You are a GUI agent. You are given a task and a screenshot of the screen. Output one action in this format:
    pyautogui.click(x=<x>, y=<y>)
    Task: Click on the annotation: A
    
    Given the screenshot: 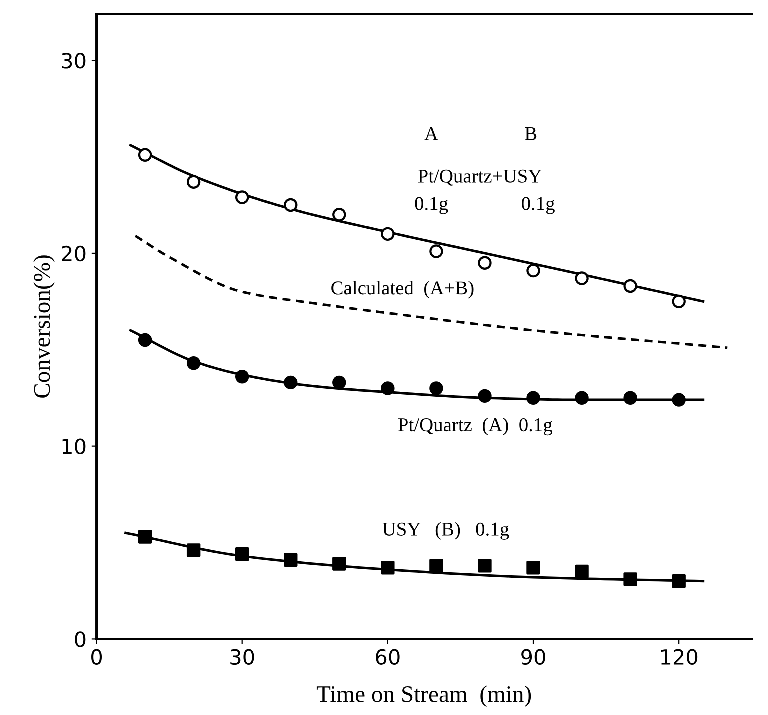 What is the action you would take?
    pyautogui.click(x=431, y=133)
    